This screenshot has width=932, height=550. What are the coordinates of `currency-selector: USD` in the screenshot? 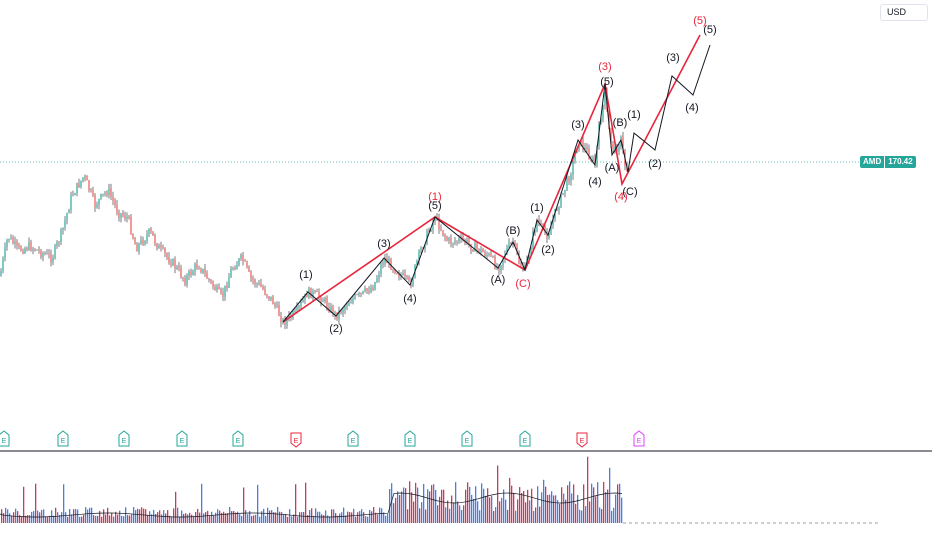 It's located at (904, 12).